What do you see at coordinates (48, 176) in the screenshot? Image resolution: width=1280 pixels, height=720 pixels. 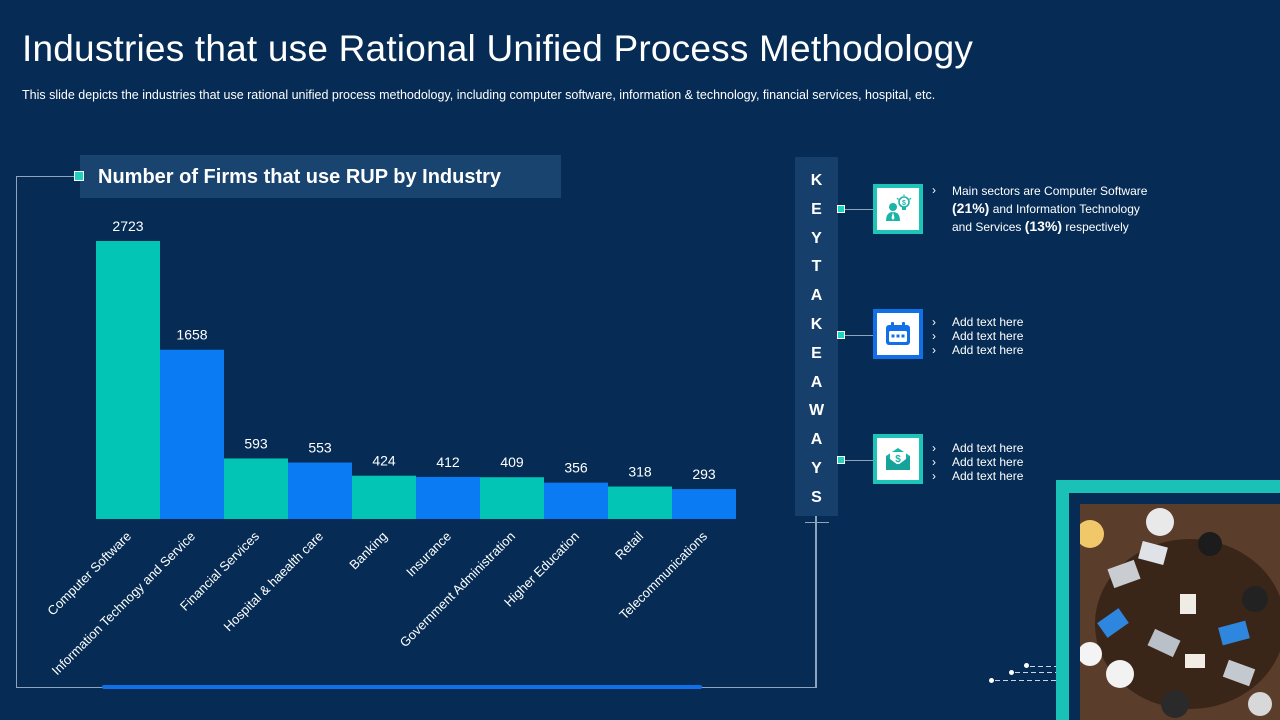 I see `chart-frame-top-line` at bounding box center [48, 176].